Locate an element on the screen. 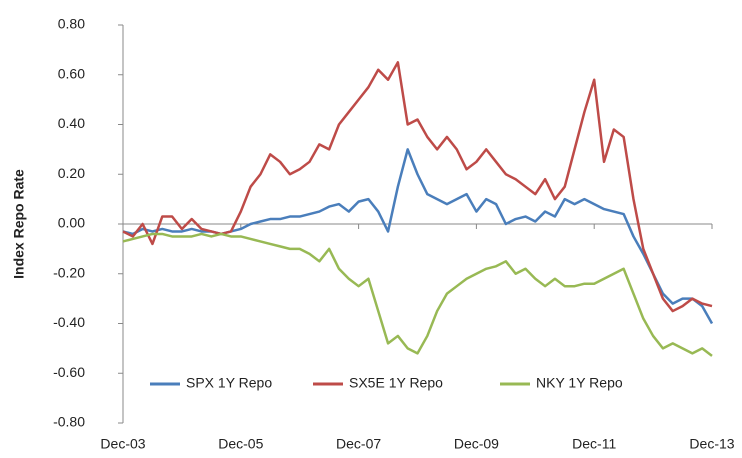  y-tick-label: 0.20 is located at coordinates (71, 173).